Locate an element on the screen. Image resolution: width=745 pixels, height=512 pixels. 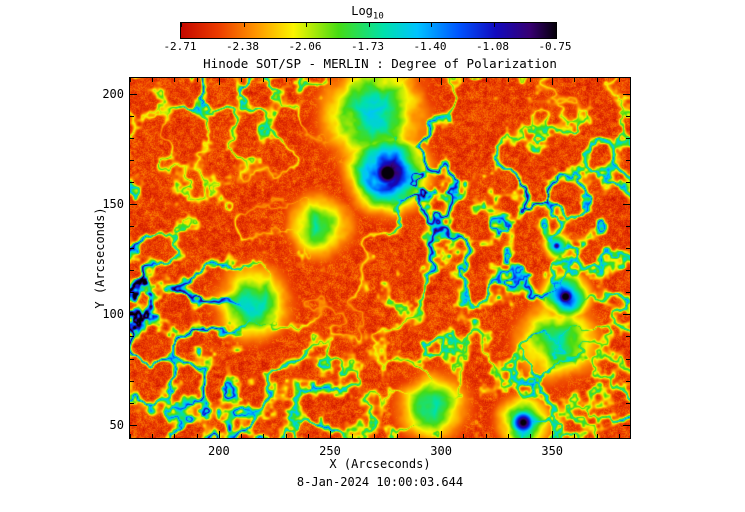
colorbar-title: Log10 is located at coordinates (367, 12).